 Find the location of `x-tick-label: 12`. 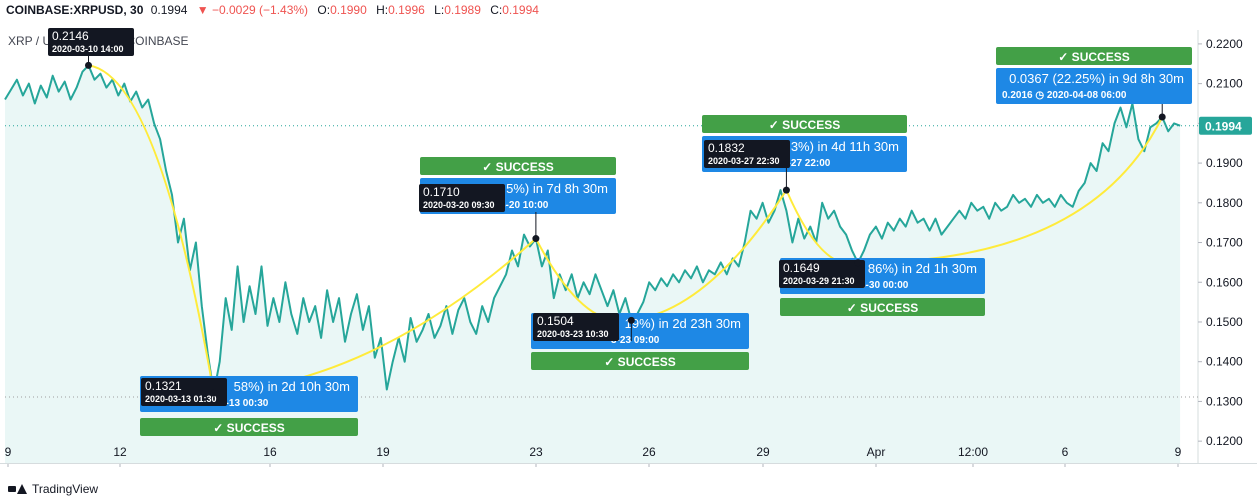

x-tick-label: 12 is located at coordinates (120, 452).